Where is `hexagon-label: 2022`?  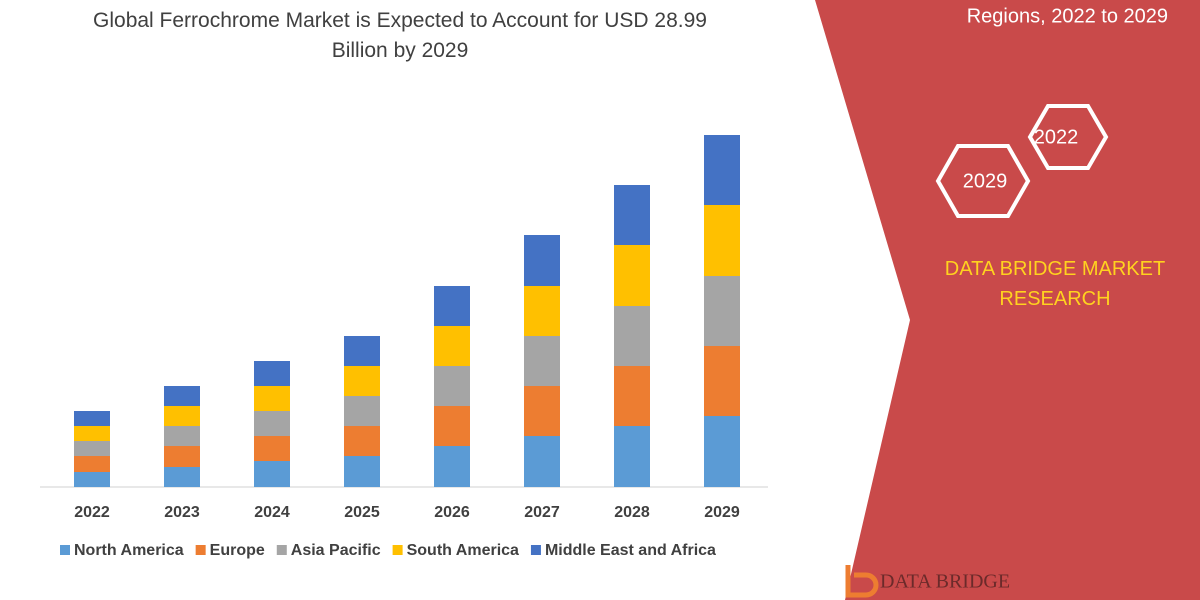 hexagon-label: 2022 is located at coordinates (1056, 137).